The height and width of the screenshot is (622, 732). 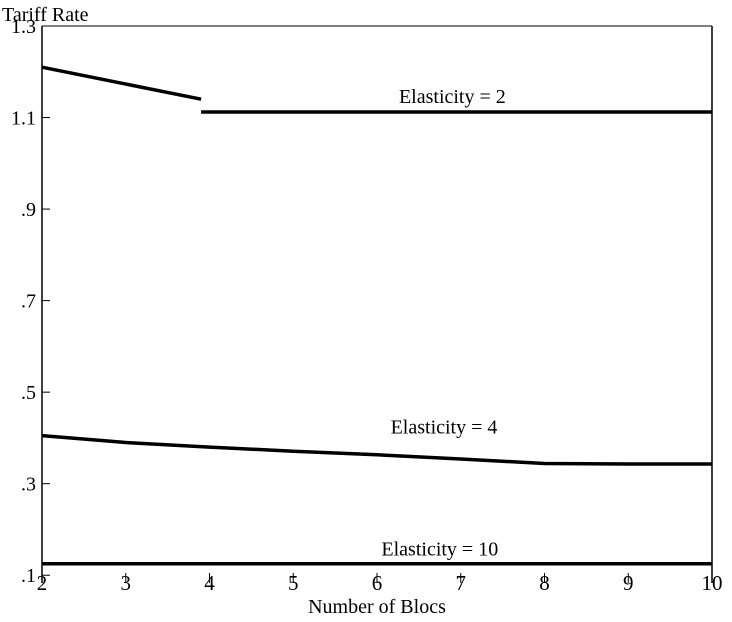 I want to click on series-label-elasticity-10: Elasticity = 10, so click(x=439, y=550).